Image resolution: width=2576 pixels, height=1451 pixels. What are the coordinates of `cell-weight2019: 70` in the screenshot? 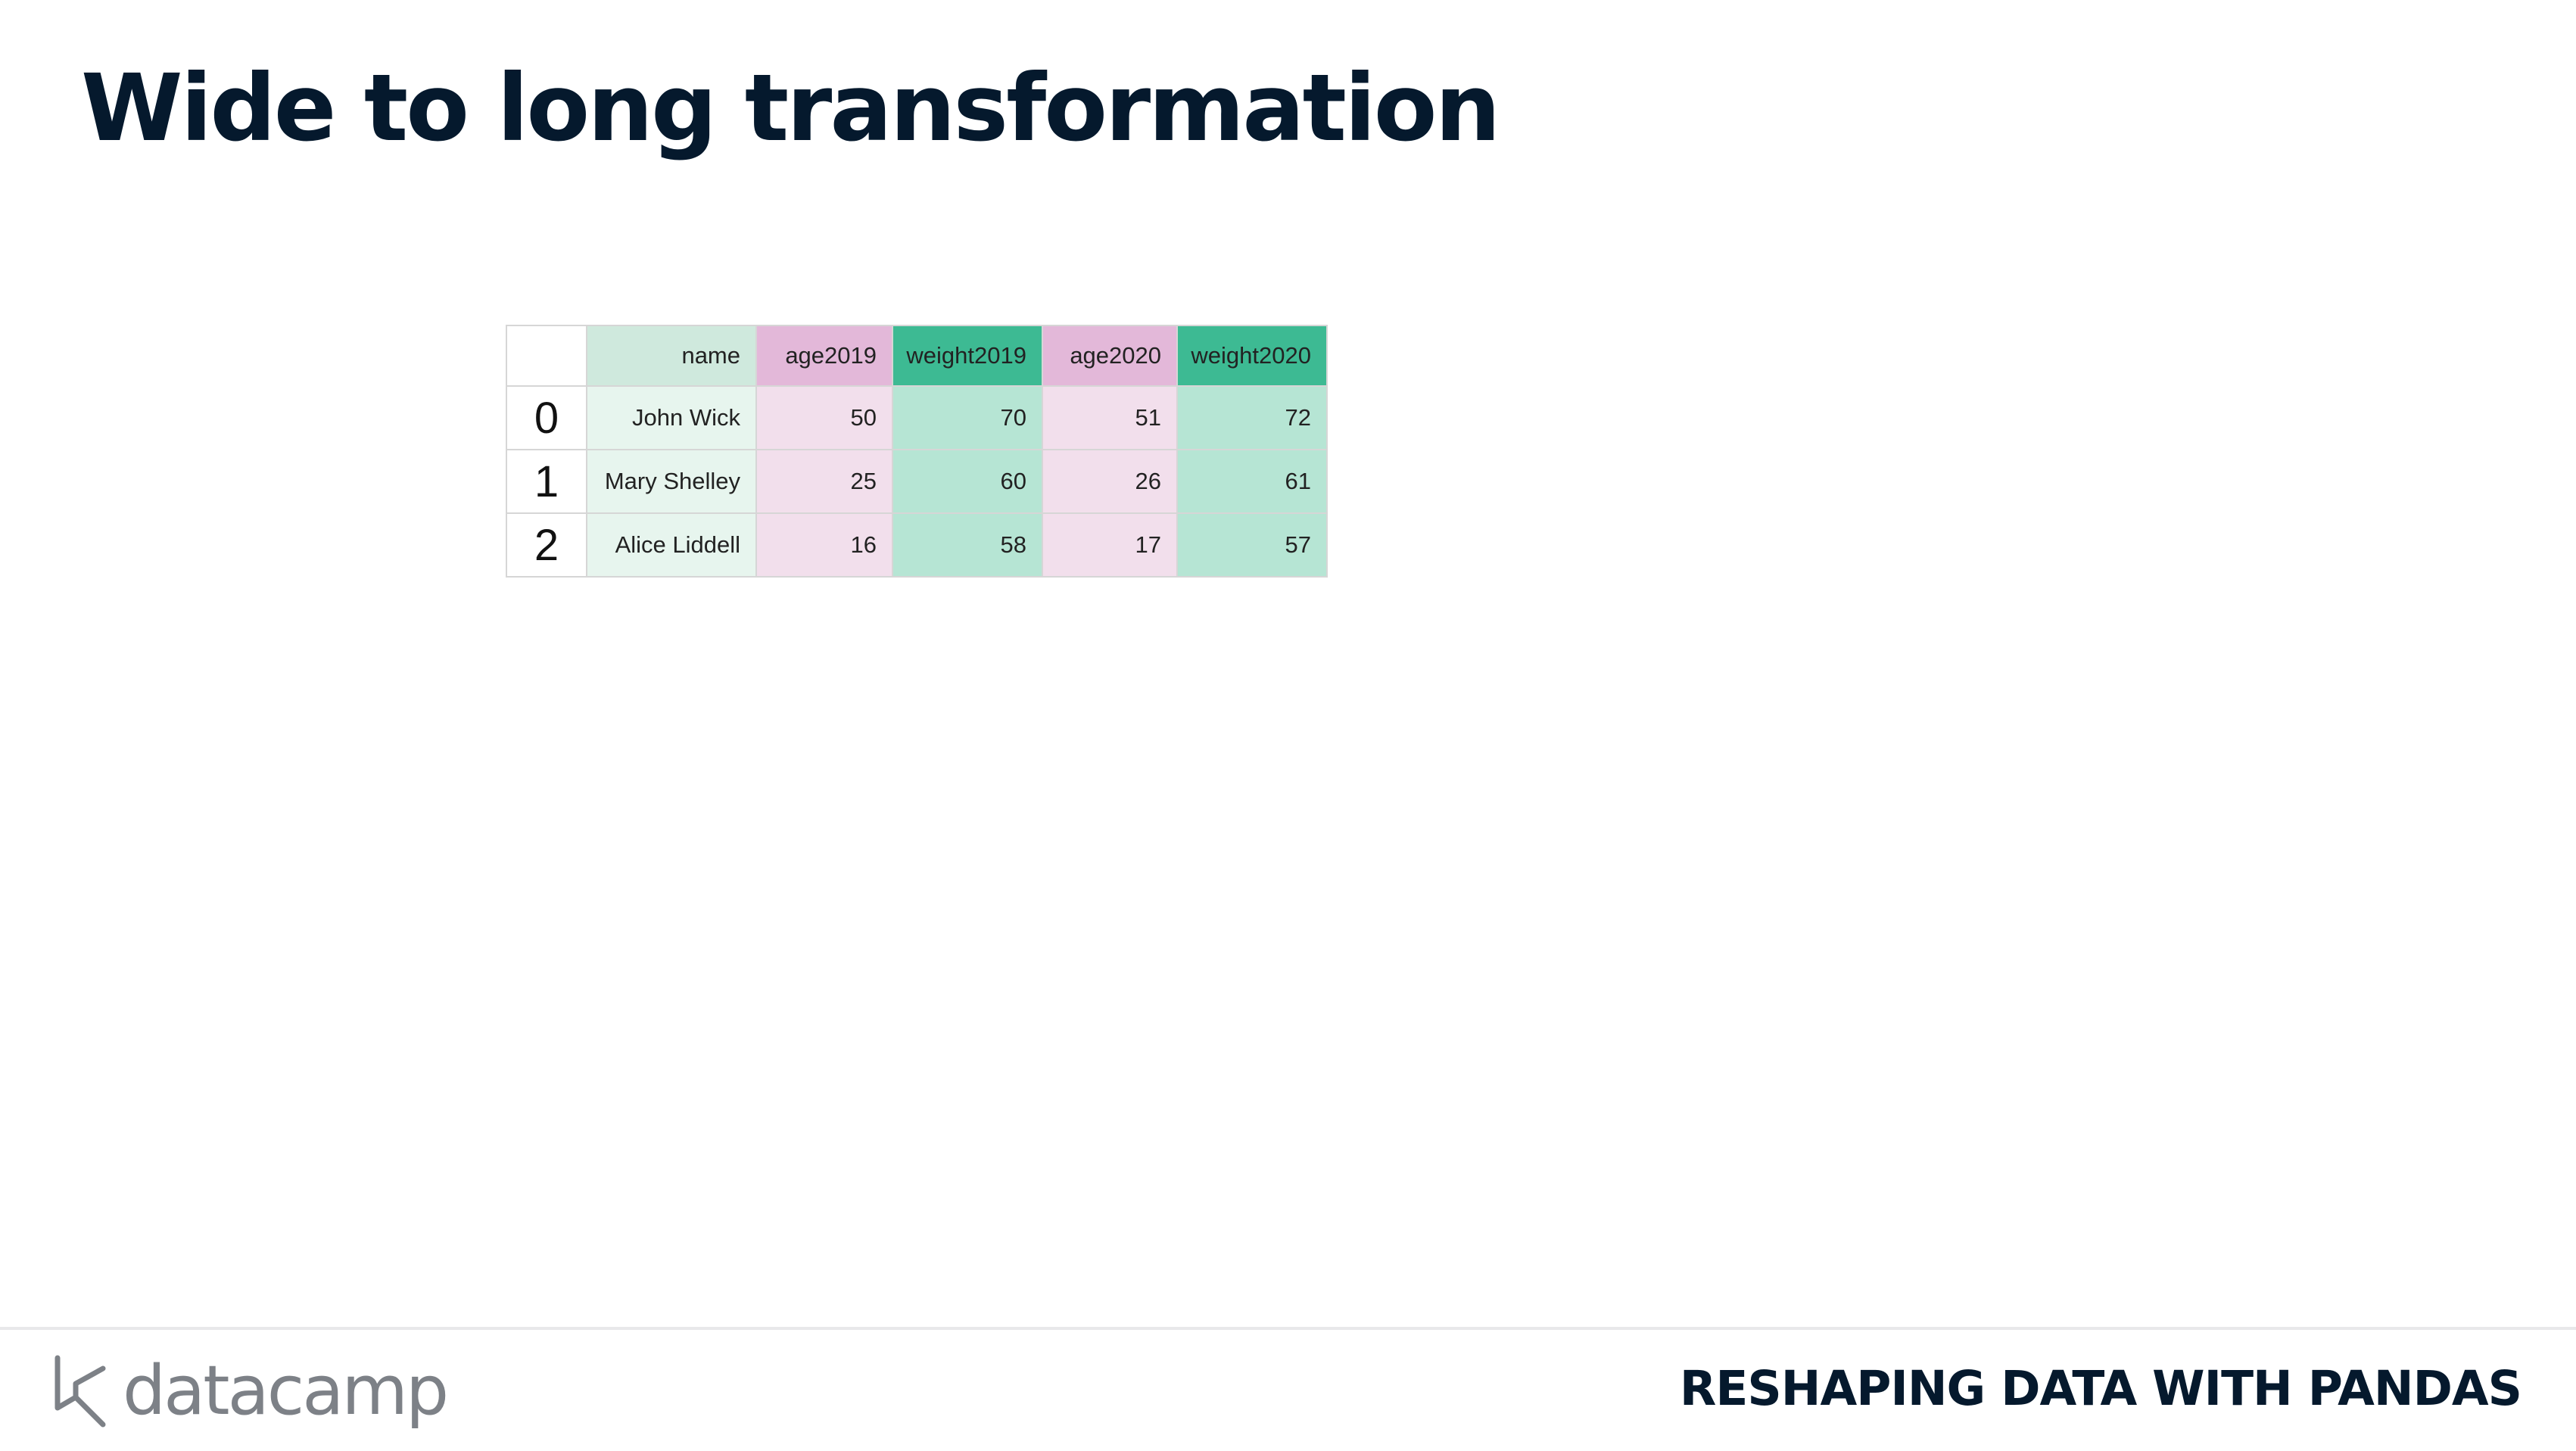 It's located at (967, 417).